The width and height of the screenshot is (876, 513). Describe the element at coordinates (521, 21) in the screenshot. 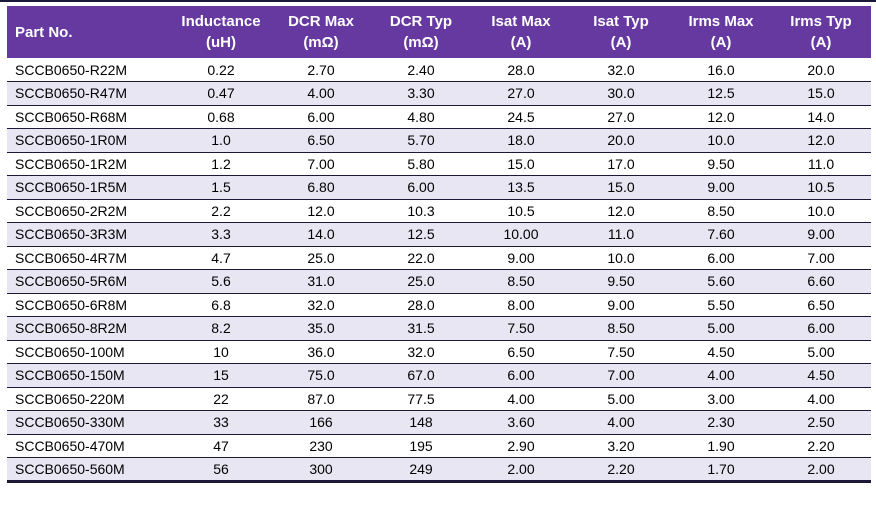

I see `header-label-line1: Isat Max` at that location.